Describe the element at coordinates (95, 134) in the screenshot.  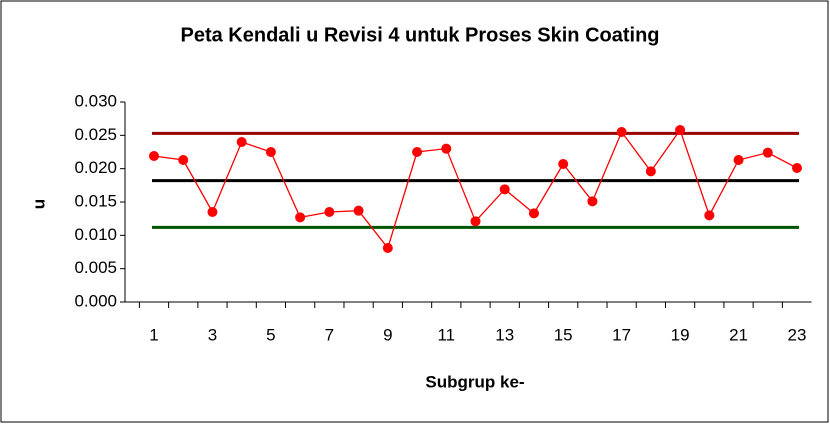
I see `y-tick-label: 0.025` at that location.